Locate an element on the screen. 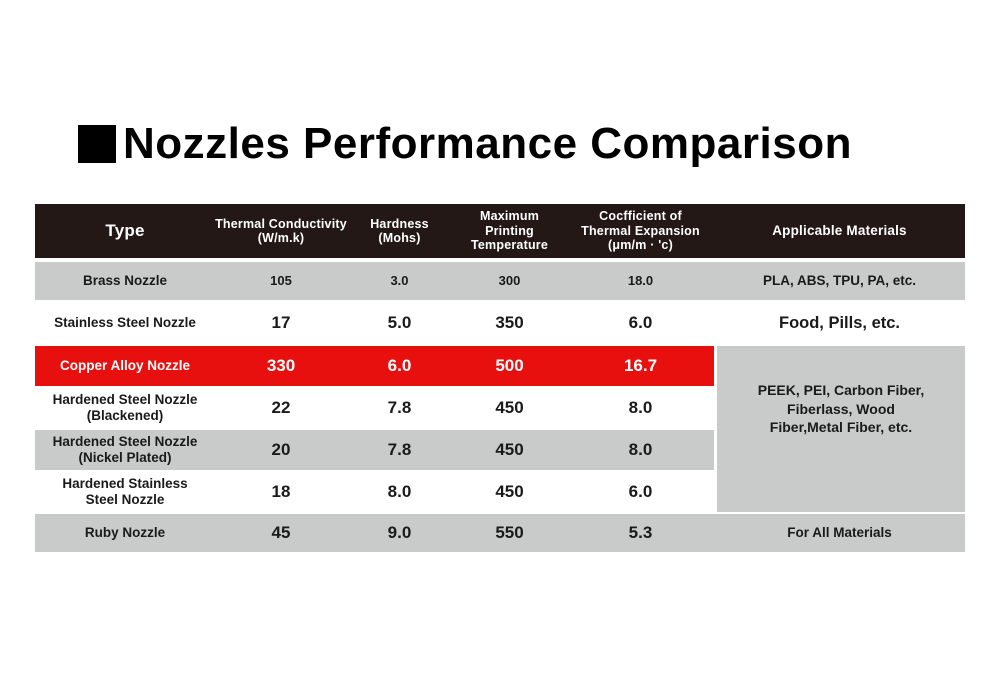  cell-thermal-conductivity: 45 is located at coordinates (281, 533).